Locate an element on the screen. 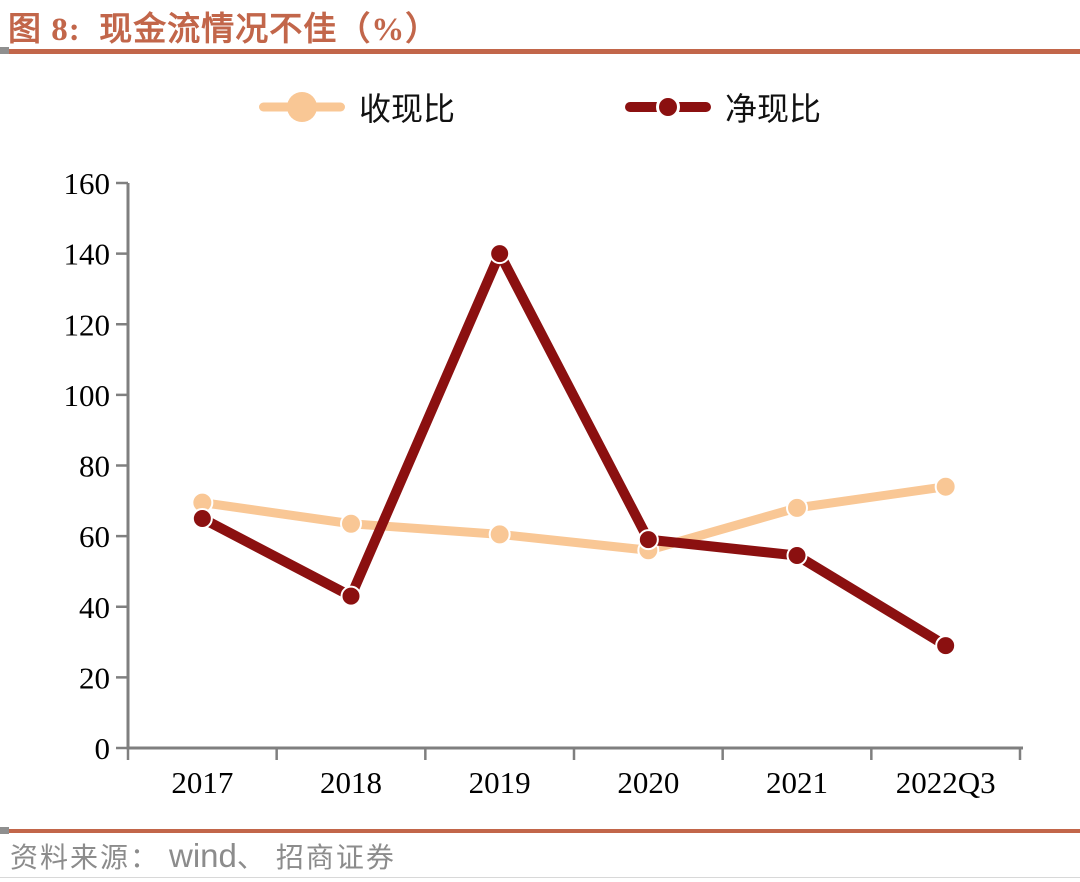  page-bottom-hairline is located at coordinates (540, 877).